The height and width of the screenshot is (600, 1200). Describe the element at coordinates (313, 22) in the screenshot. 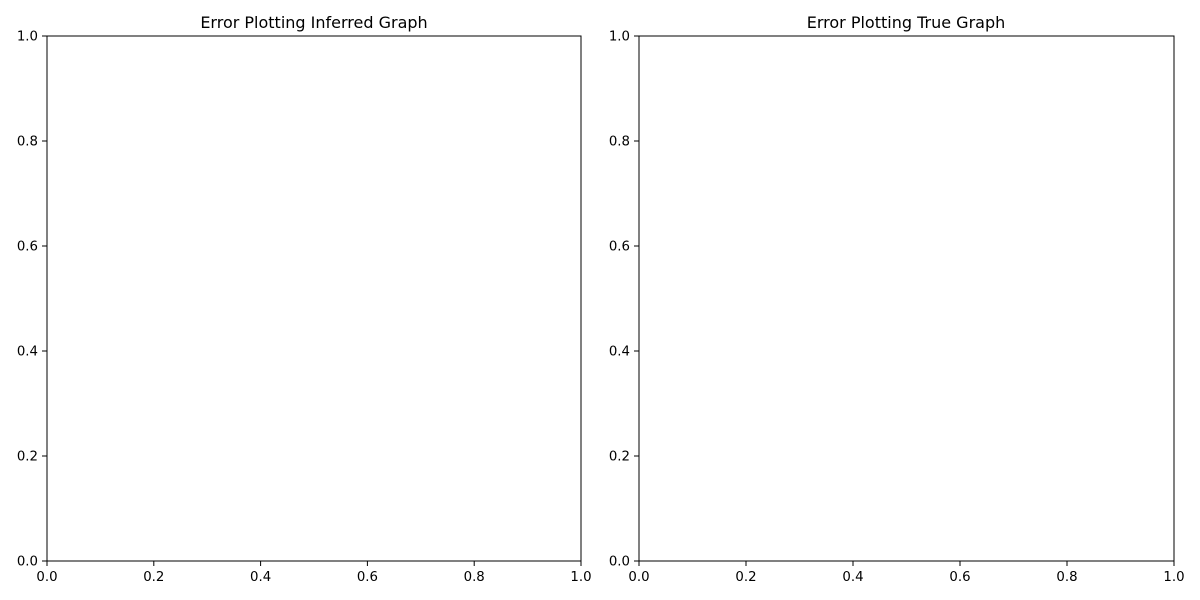

I see `chart-title: Error Plotting Inferred Graph` at that location.